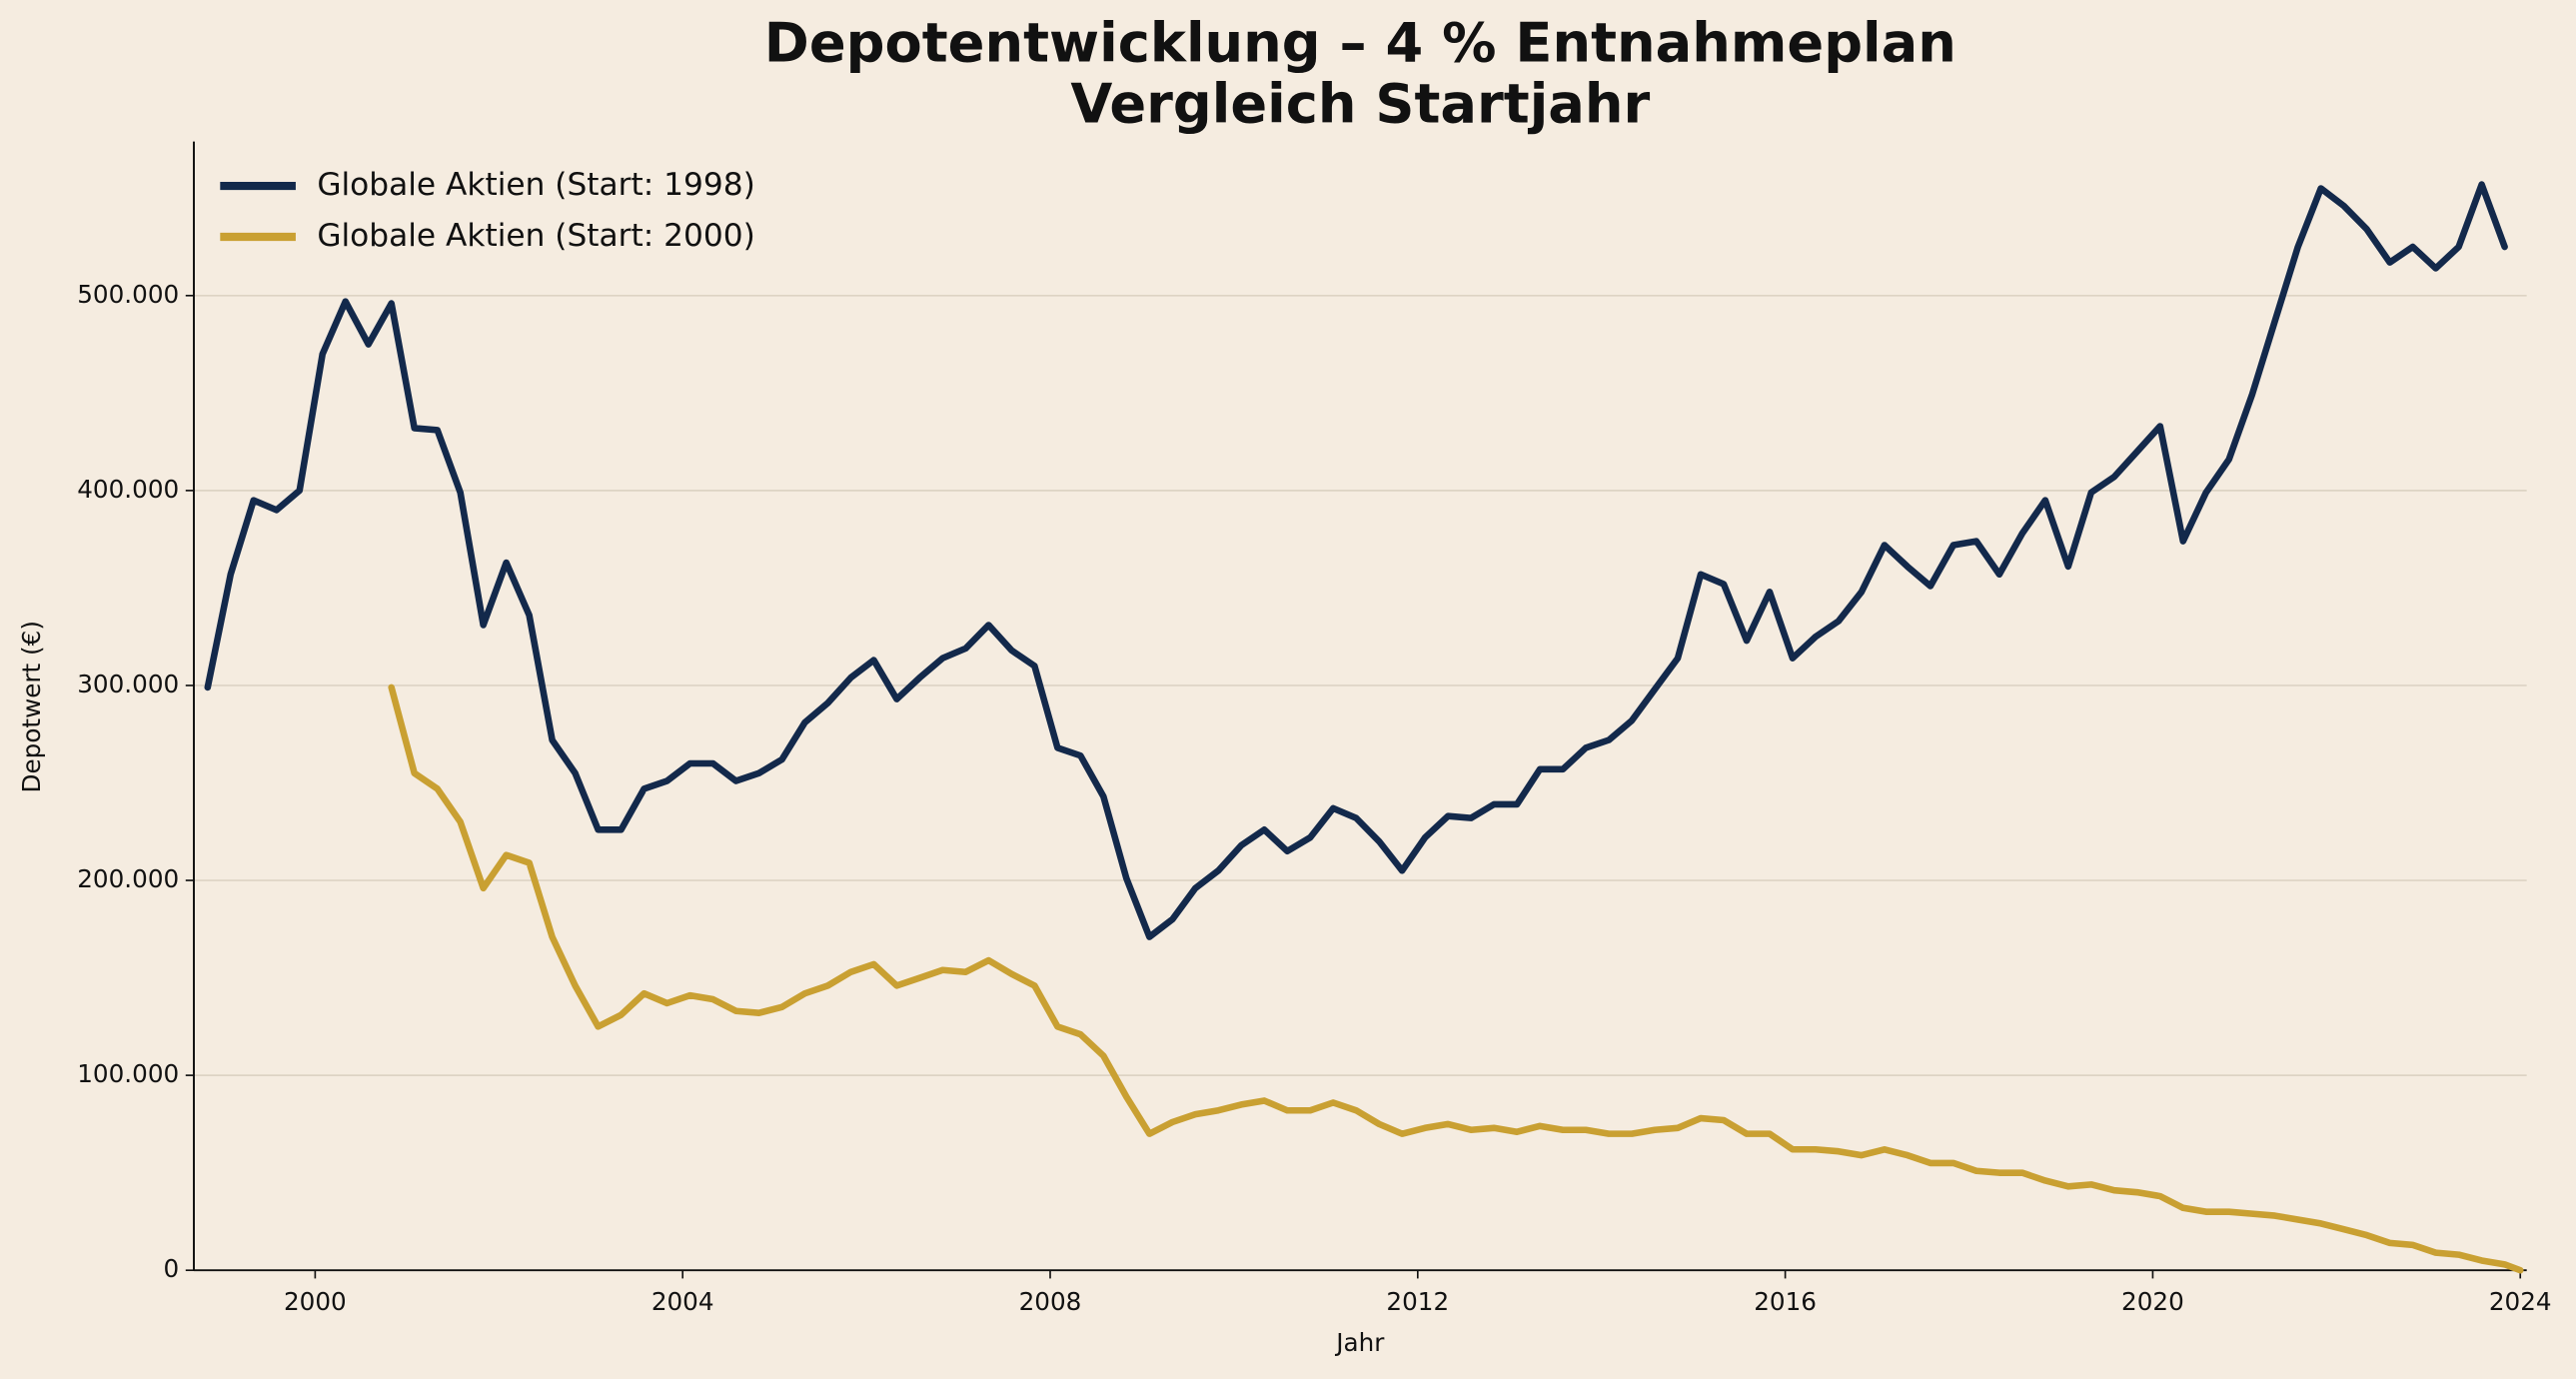 The height and width of the screenshot is (1379, 2576). I want to click on legend-label: Globale Aktien (Start: 1998), so click(536, 185).